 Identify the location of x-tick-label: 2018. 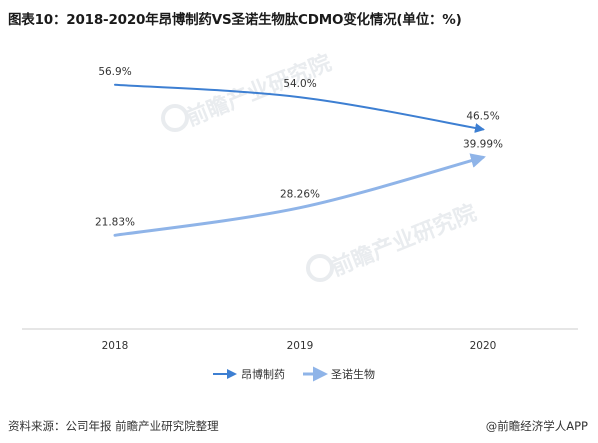
(115, 346).